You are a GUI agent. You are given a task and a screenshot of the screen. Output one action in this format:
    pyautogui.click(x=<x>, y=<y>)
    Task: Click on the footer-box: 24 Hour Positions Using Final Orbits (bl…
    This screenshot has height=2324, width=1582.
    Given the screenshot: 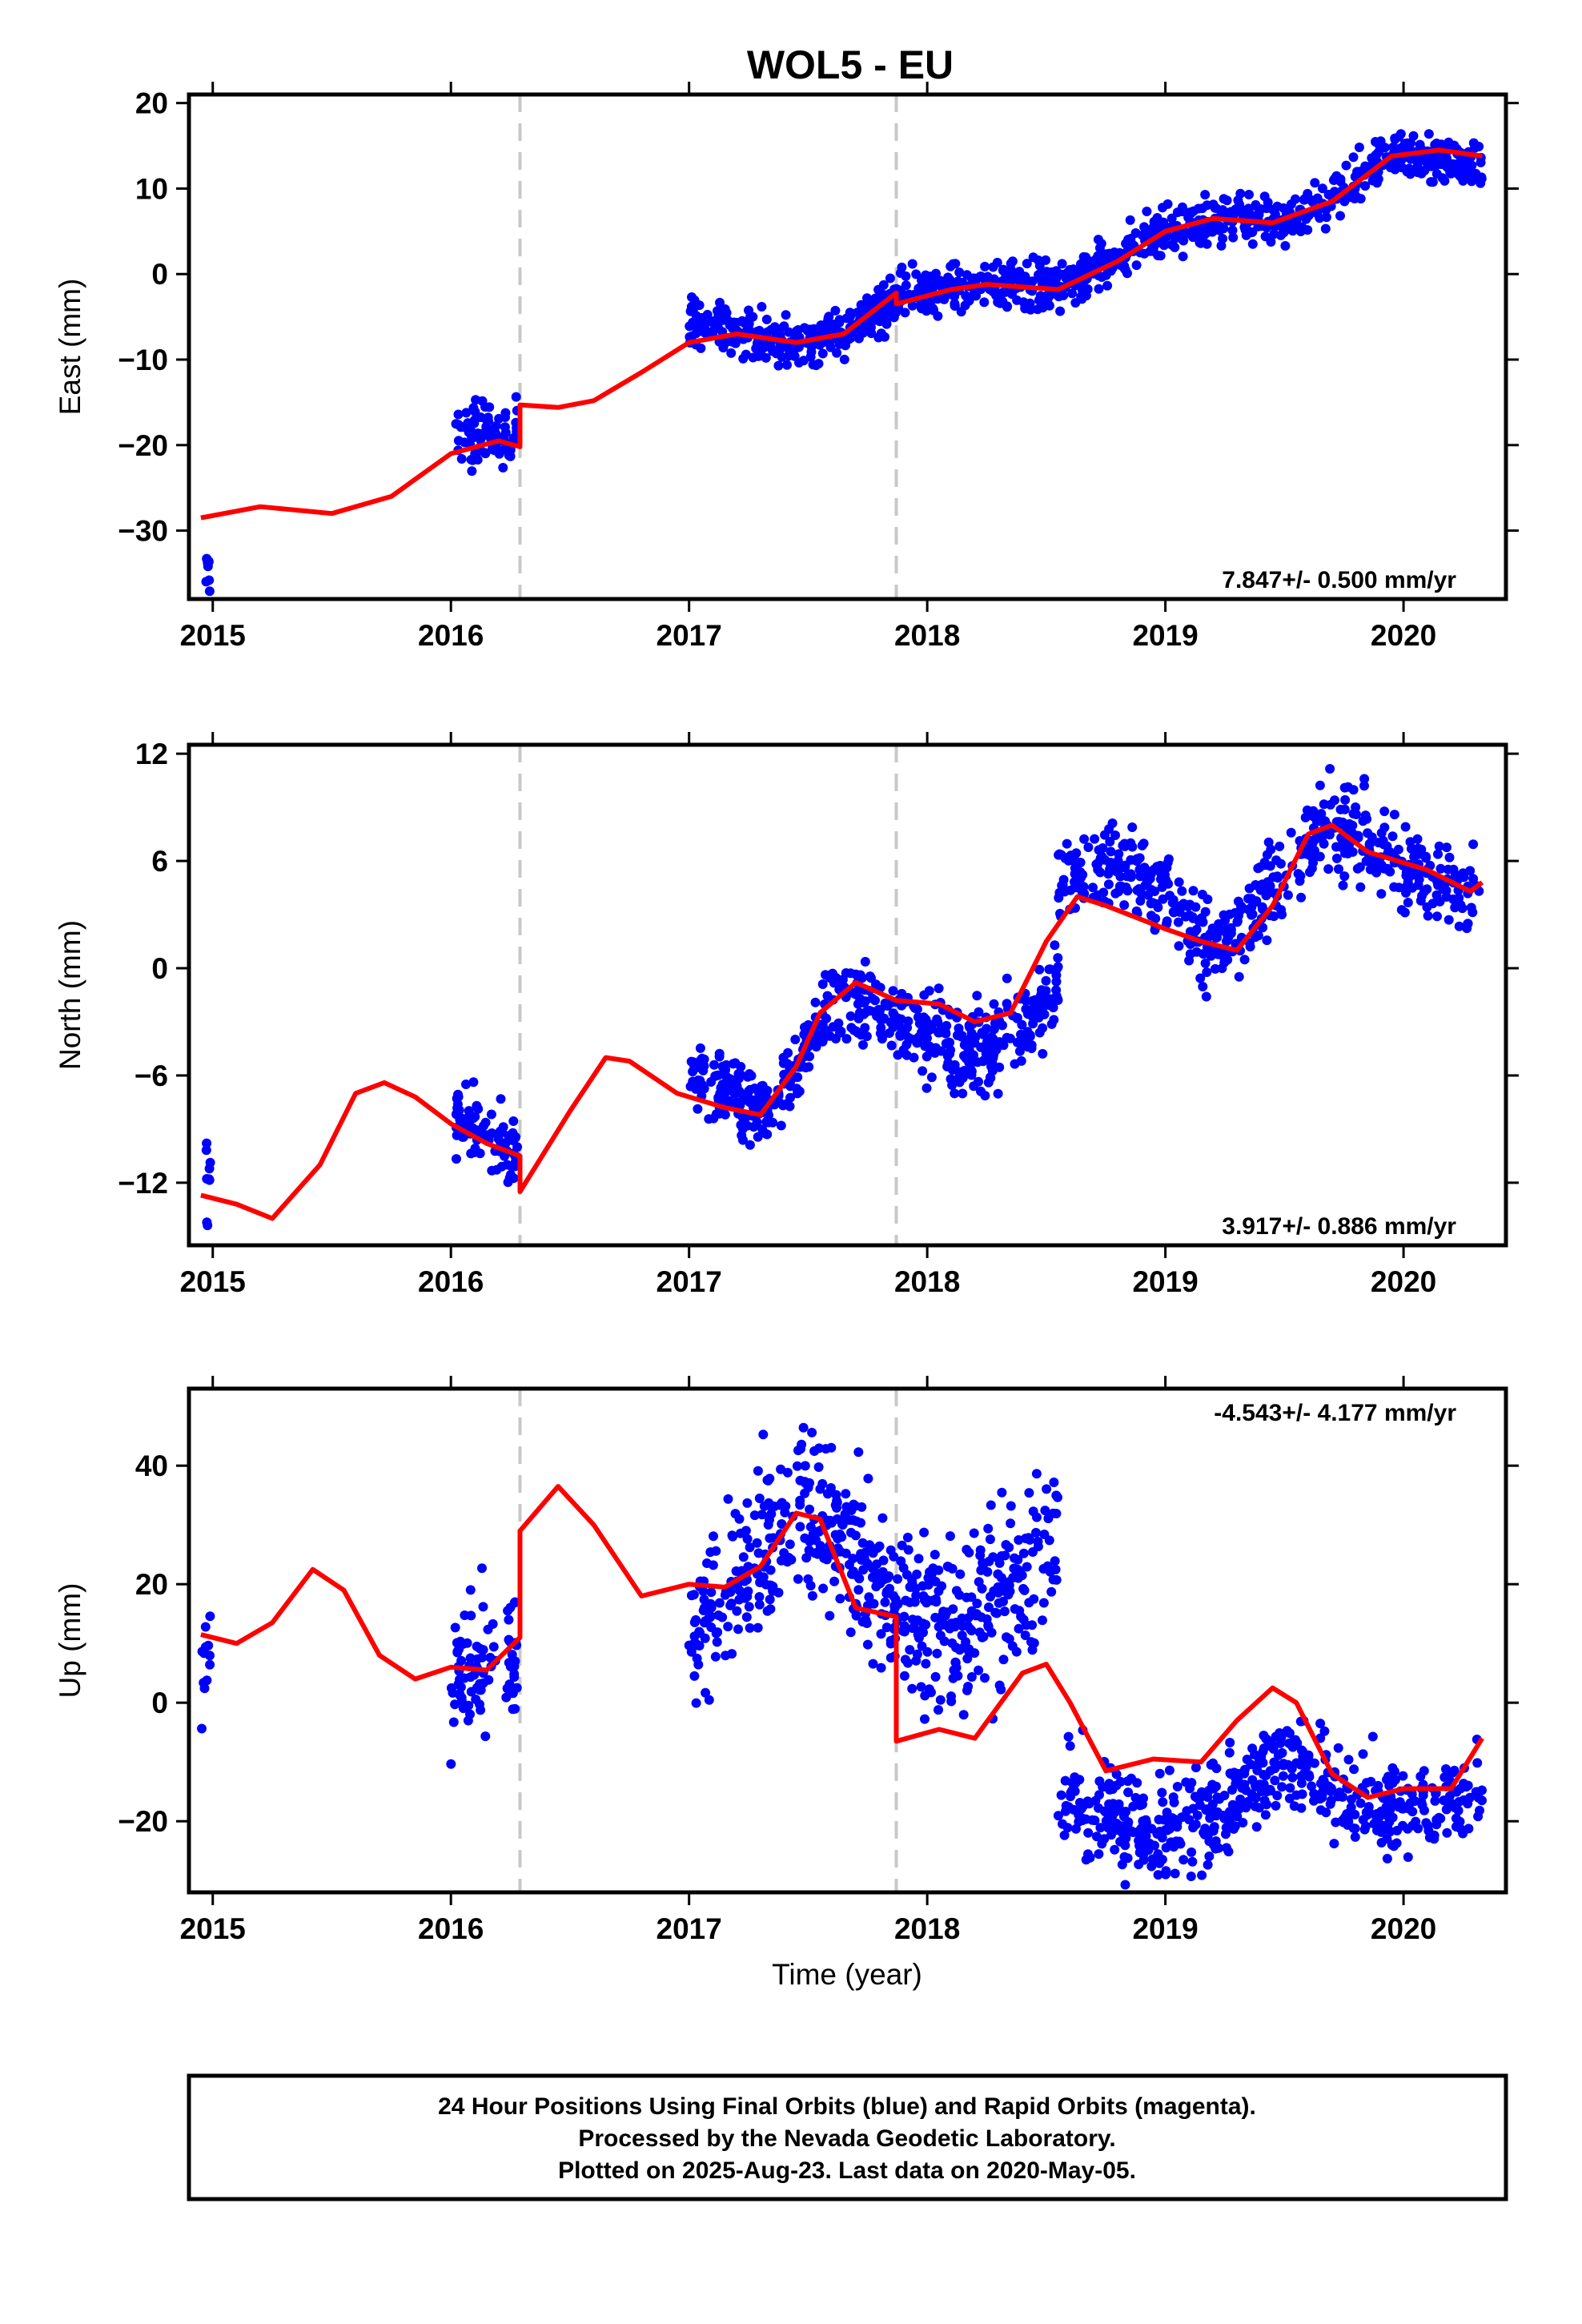 What is the action you would take?
    pyautogui.click(x=847, y=2137)
    